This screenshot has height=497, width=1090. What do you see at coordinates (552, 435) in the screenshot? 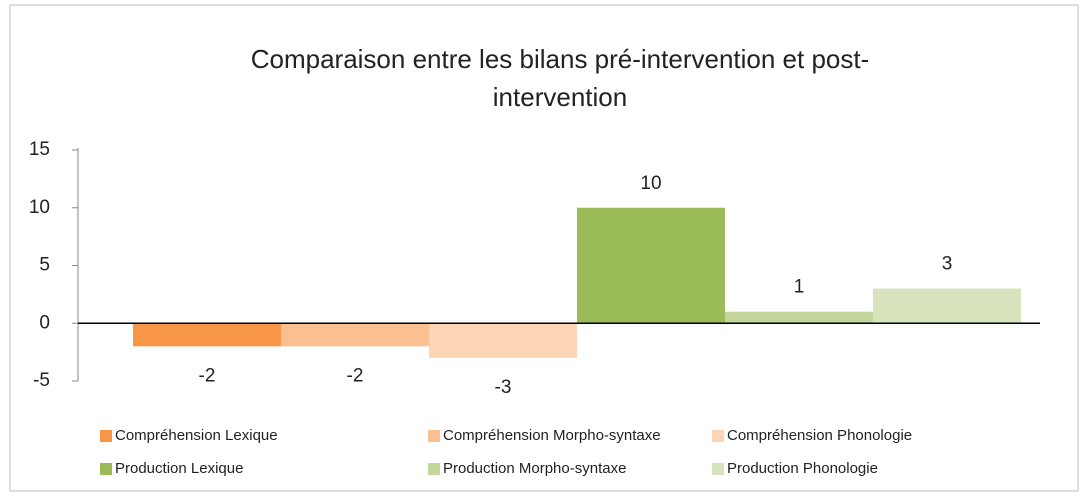
I see `legend-label: Compréhension Morpho-syntaxe` at bounding box center [552, 435].